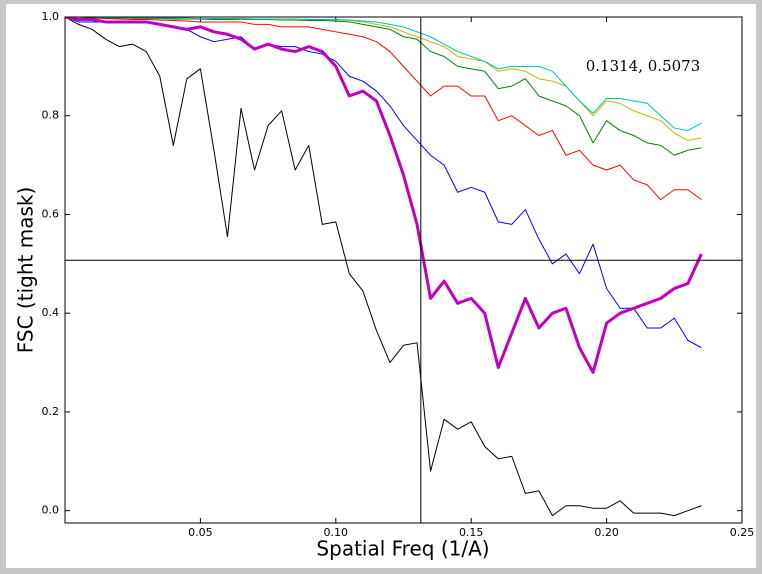 This screenshot has height=574, width=762. I want to click on y-tick-label: 0.4, so click(51, 312).